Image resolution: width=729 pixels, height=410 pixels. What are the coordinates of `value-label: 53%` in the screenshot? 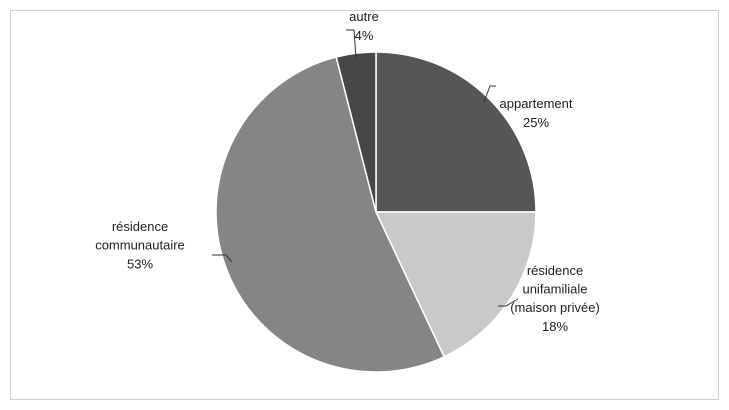 It's located at (140, 263).